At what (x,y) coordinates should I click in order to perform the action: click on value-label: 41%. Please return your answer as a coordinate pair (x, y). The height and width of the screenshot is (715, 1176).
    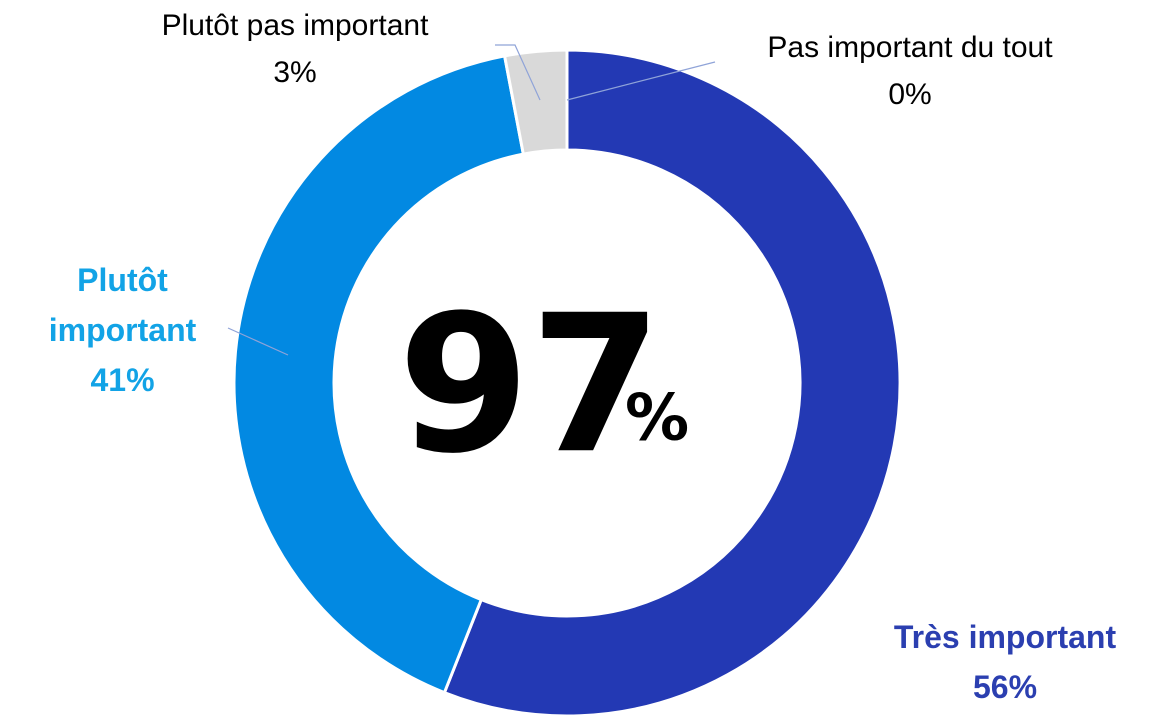
    Looking at the image, I should click on (122, 380).